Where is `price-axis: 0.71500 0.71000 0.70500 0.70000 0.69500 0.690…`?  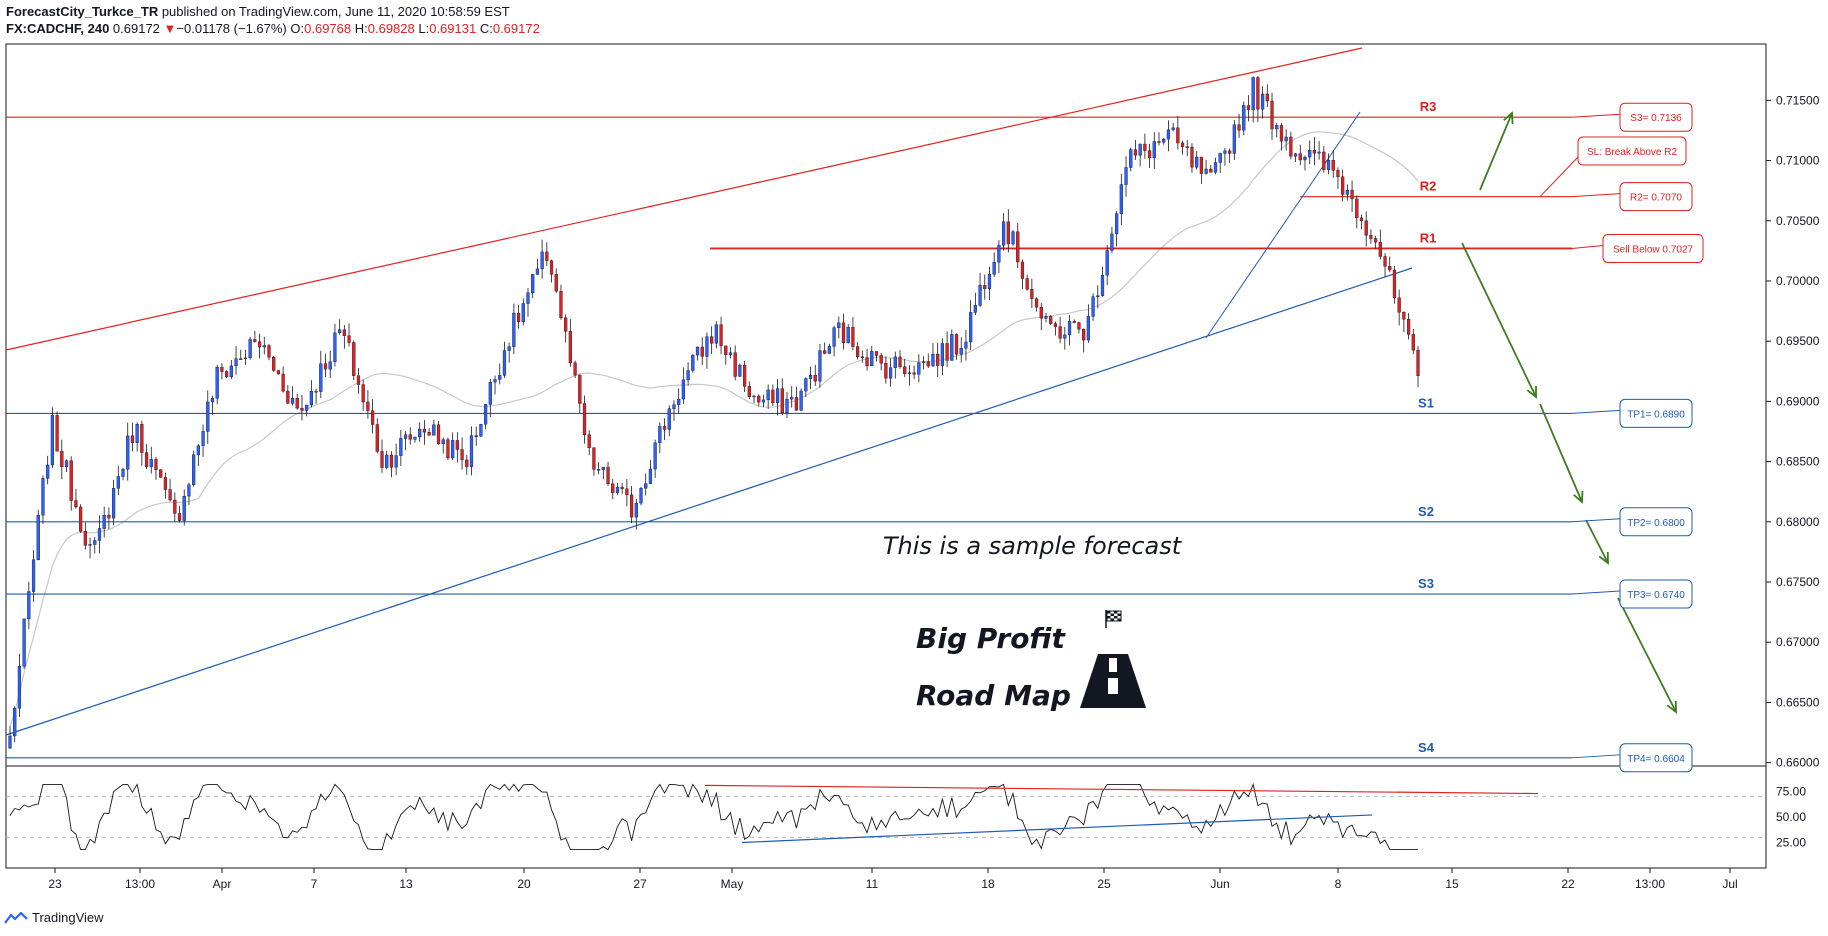 price-axis: 0.71500 0.71000 0.70500 0.70000 0.69500 0.690… is located at coordinates (1793, 431).